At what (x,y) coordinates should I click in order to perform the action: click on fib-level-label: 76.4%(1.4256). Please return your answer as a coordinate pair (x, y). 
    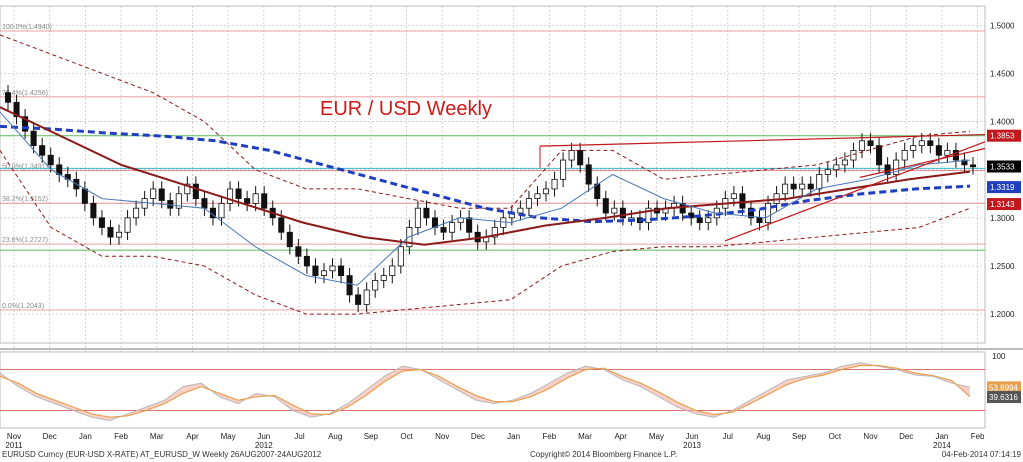
    Looking at the image, I should click on (25, 93).